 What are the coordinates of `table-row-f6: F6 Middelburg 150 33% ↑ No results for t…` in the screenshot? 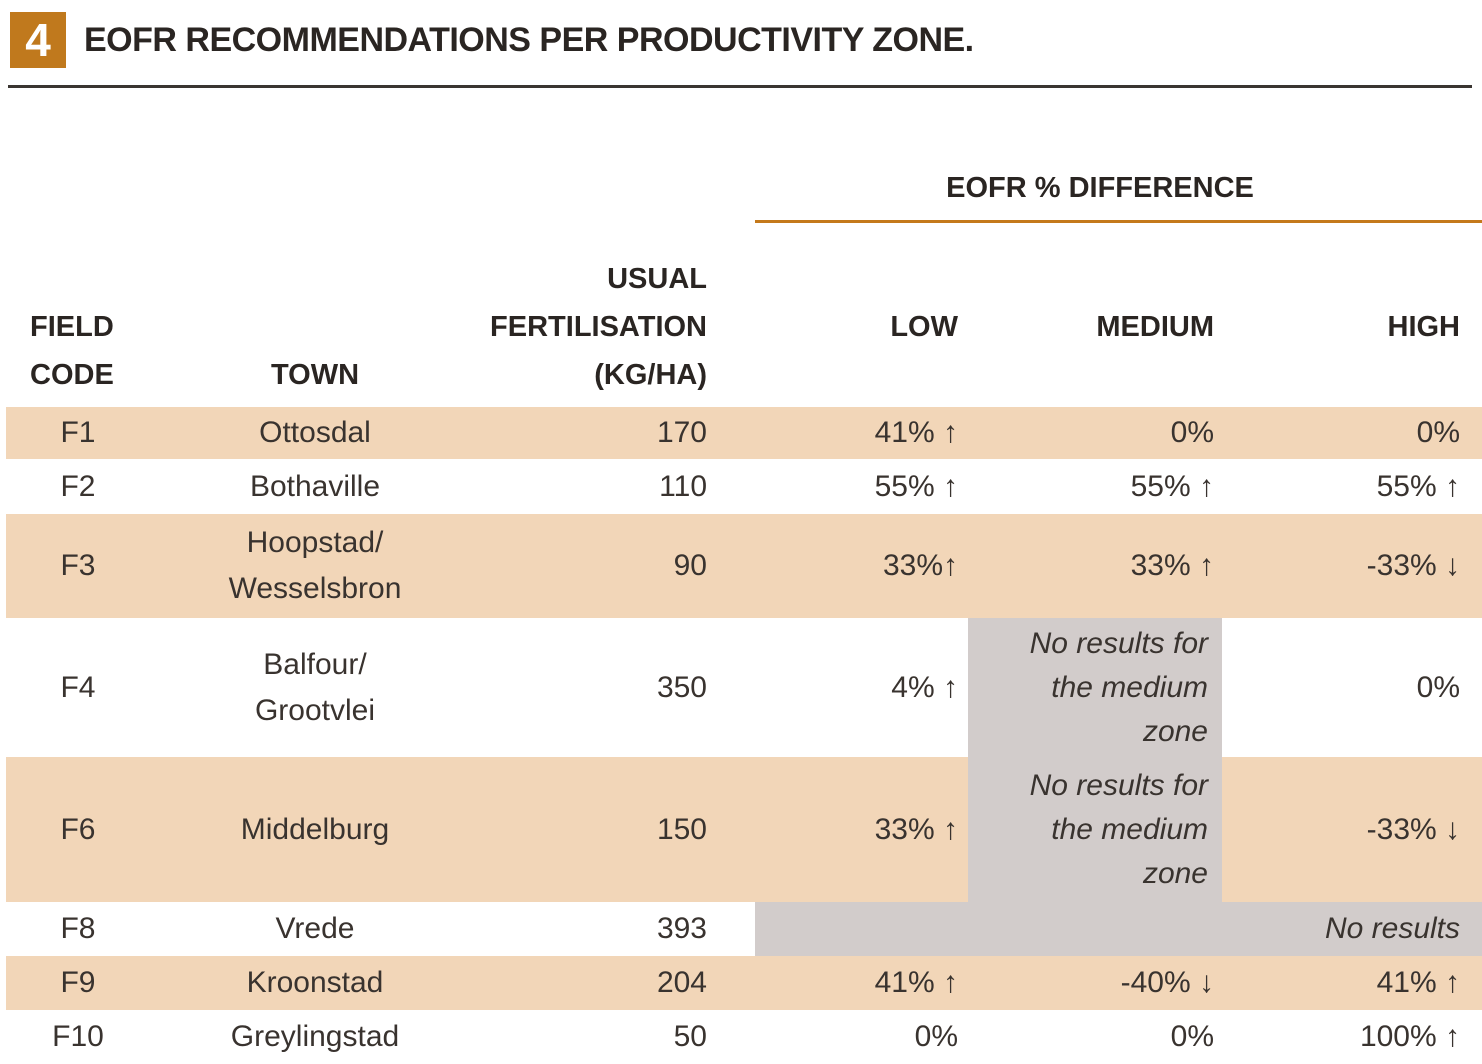 It's located at (744, 829).